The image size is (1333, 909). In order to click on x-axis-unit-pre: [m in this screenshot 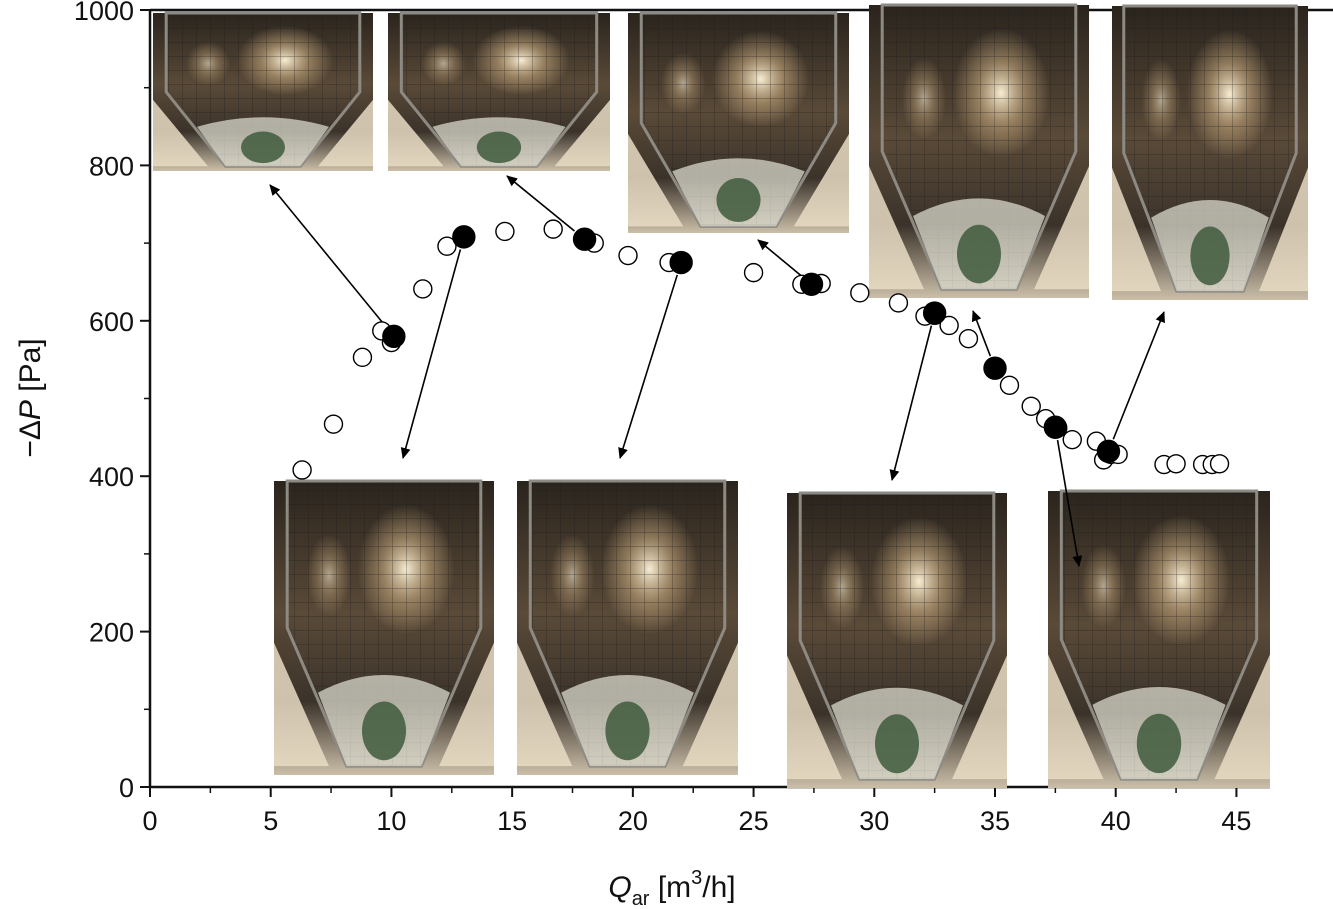, I will do `click(670, 887)`.